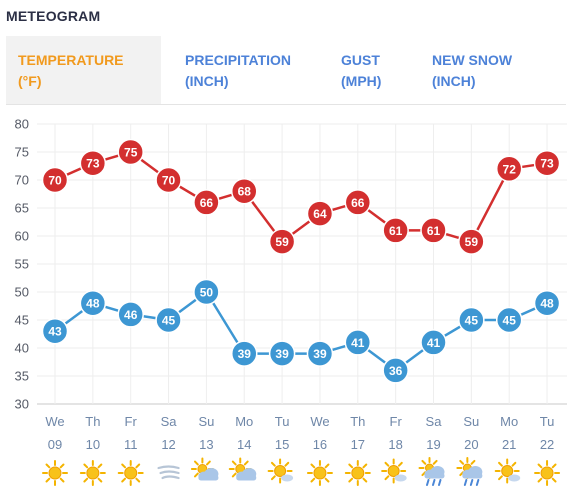  What do you see at coordinates (360, 60) in the screenshot?
I see `tab-gust-label: GUST` at bounding box center [360, 60].